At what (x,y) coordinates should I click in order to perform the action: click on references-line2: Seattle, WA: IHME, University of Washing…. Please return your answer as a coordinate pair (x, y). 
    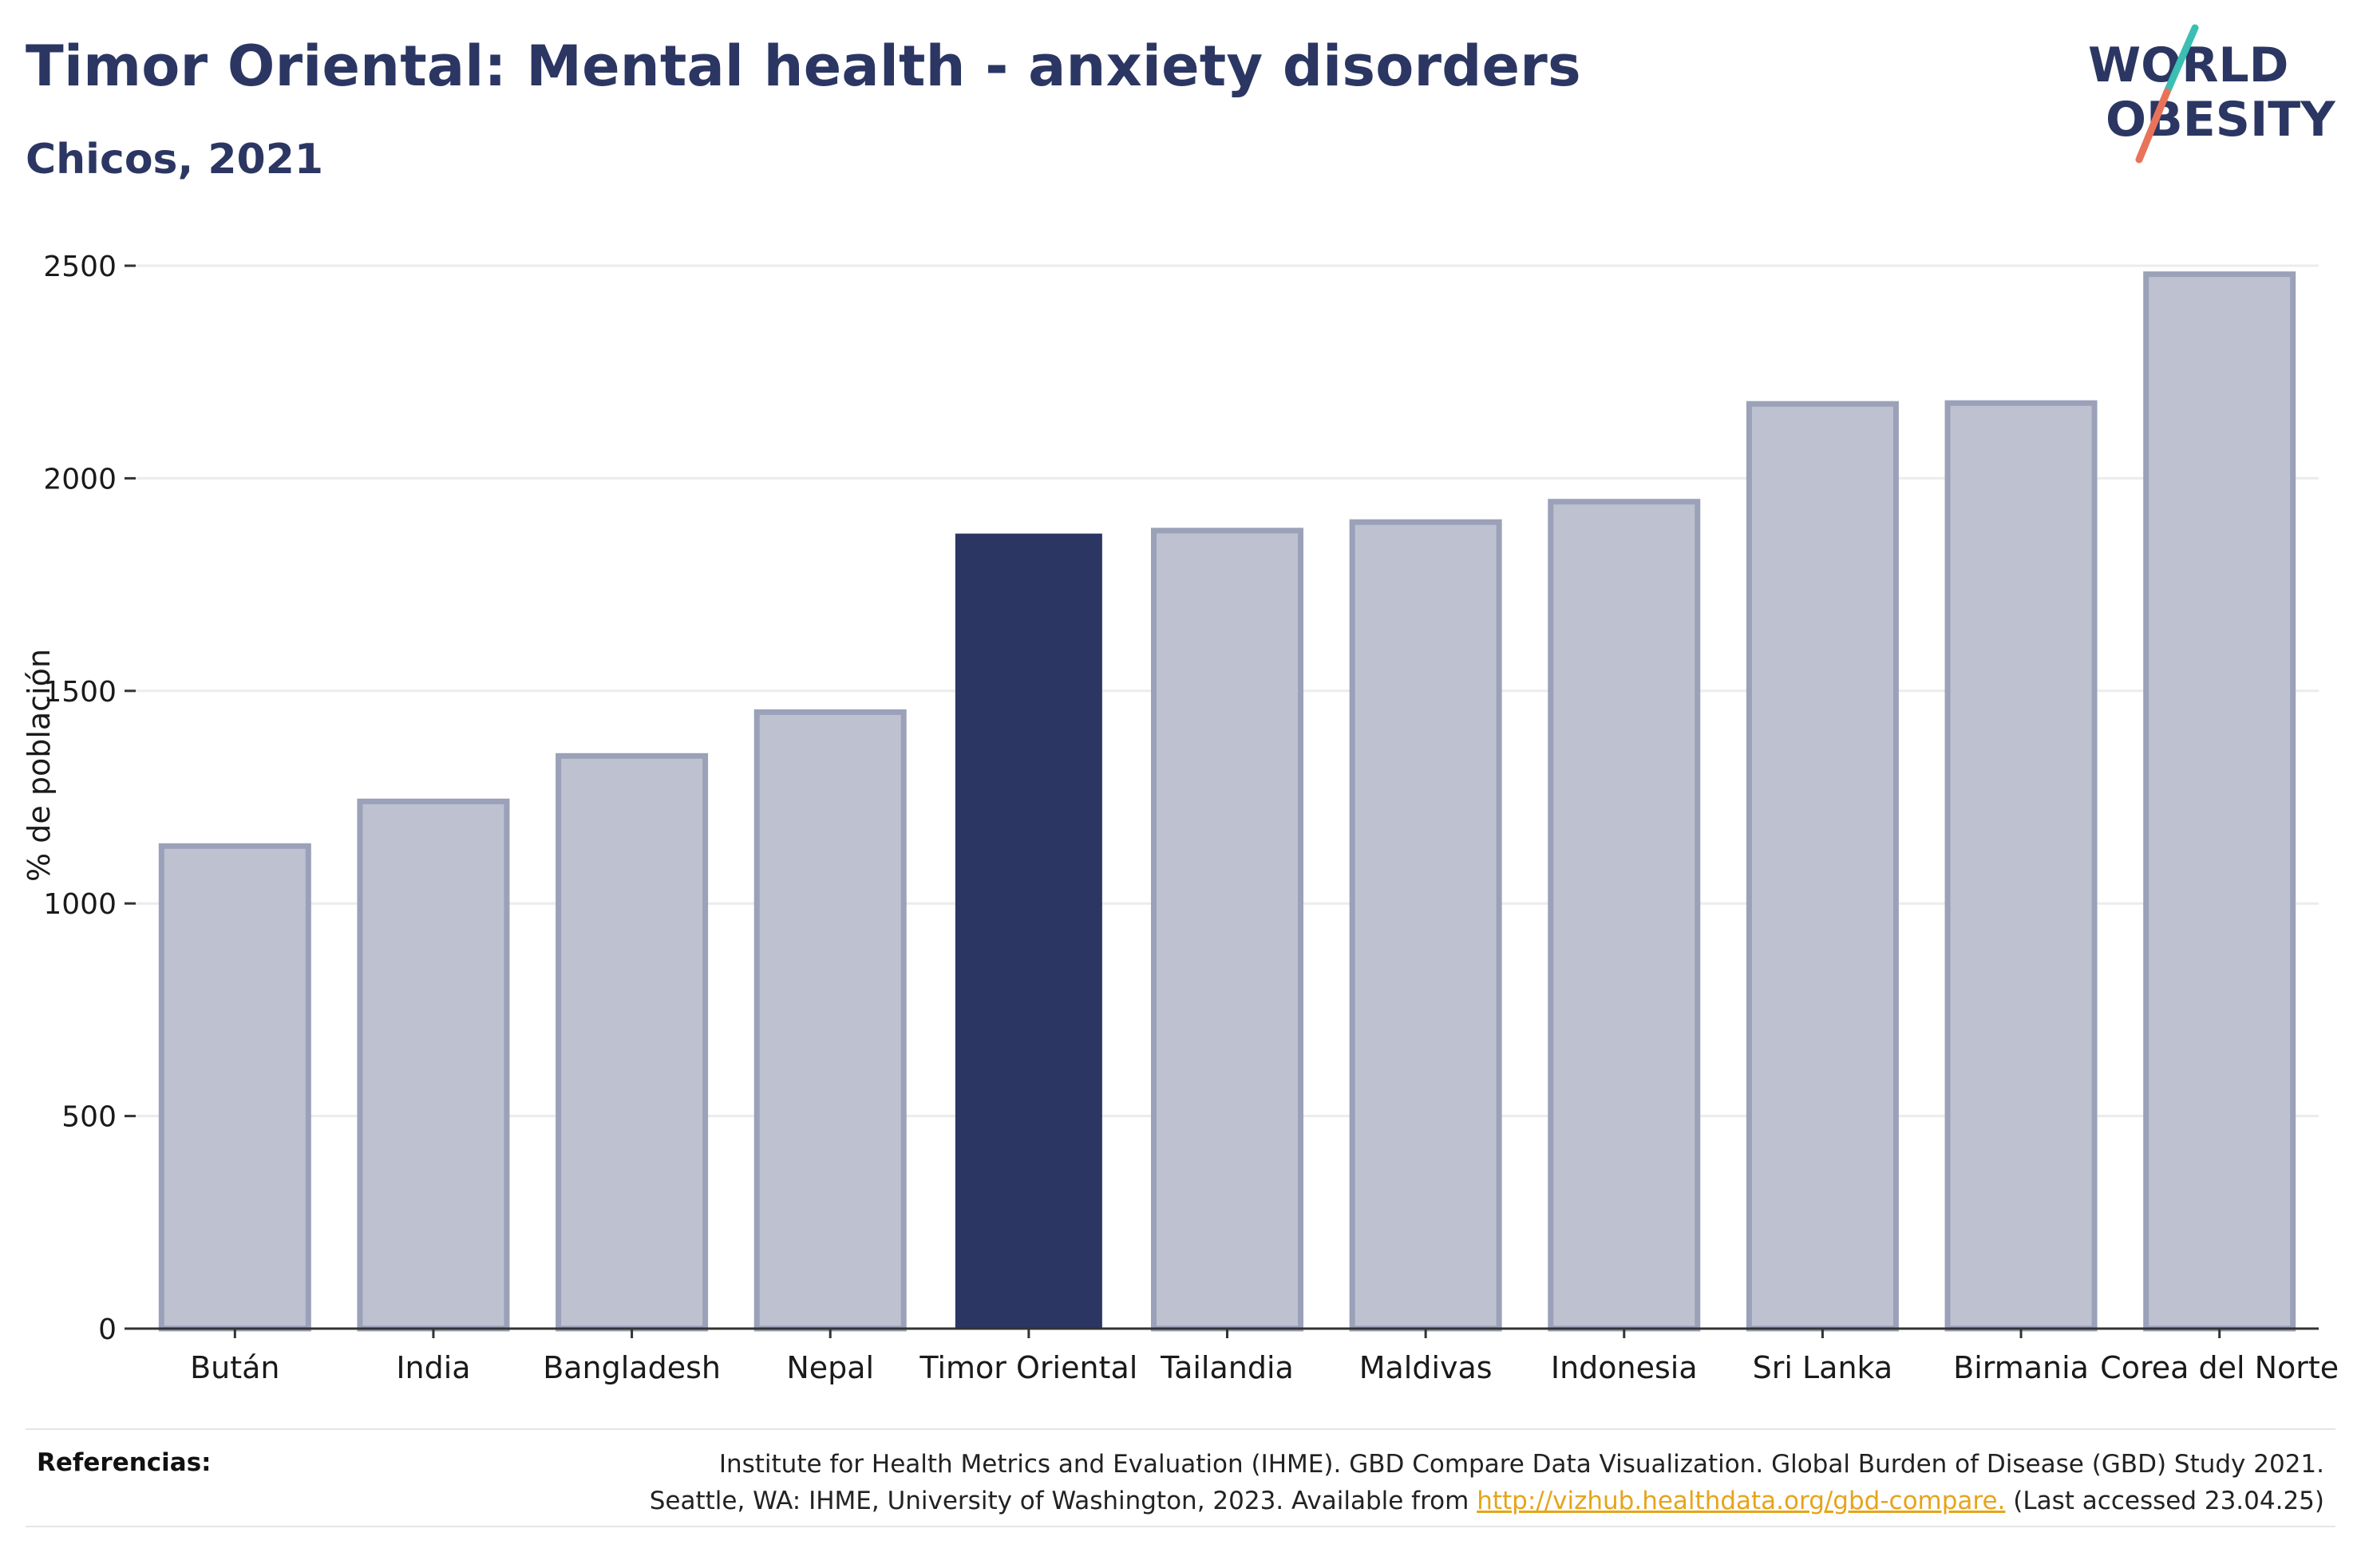
    Looking at the image, I should click on (1406, 1501).